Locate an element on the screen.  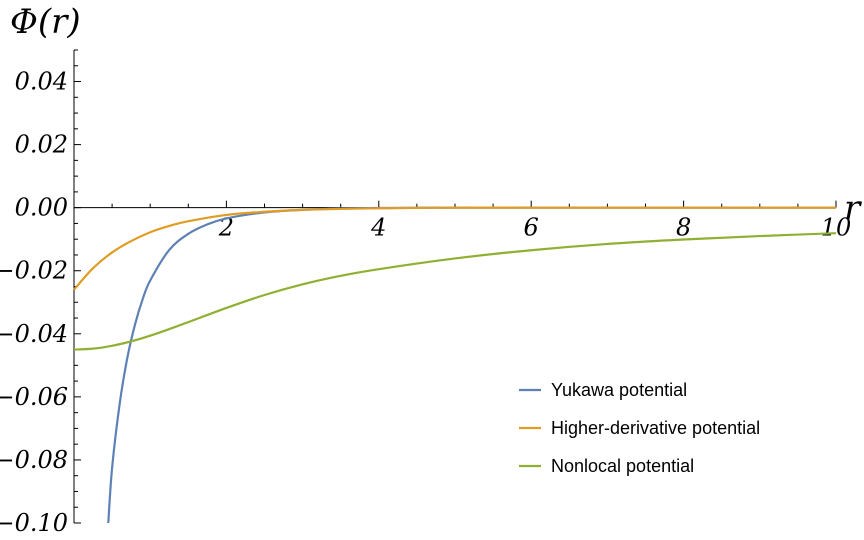
x-axis-title: r is located at coordinates (853, 209).